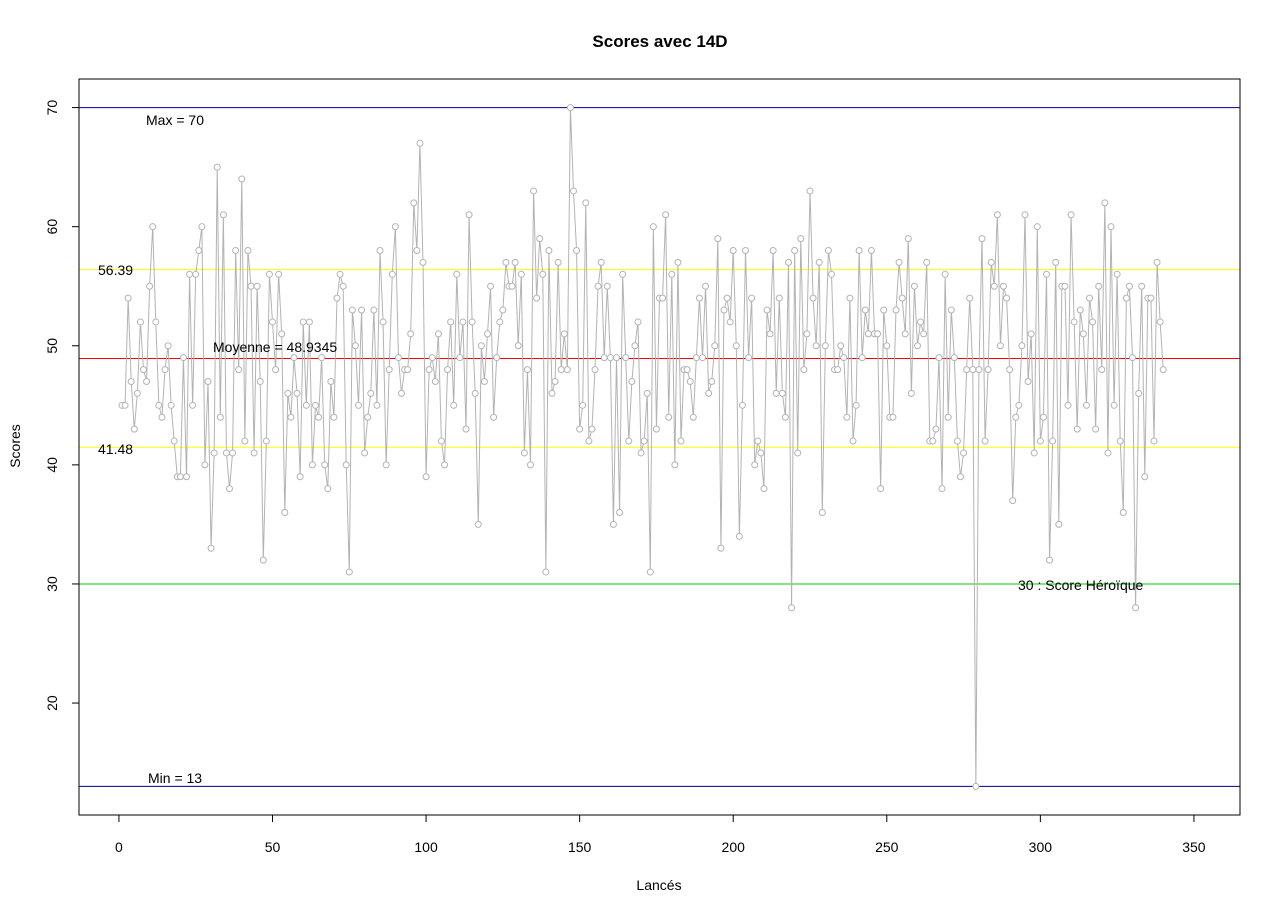 The image size is (1280, 913). What do you see at coordinates (52, 346) in the screenshot?
I see `y-tick-label: 50` at bounding box center [52, 346].